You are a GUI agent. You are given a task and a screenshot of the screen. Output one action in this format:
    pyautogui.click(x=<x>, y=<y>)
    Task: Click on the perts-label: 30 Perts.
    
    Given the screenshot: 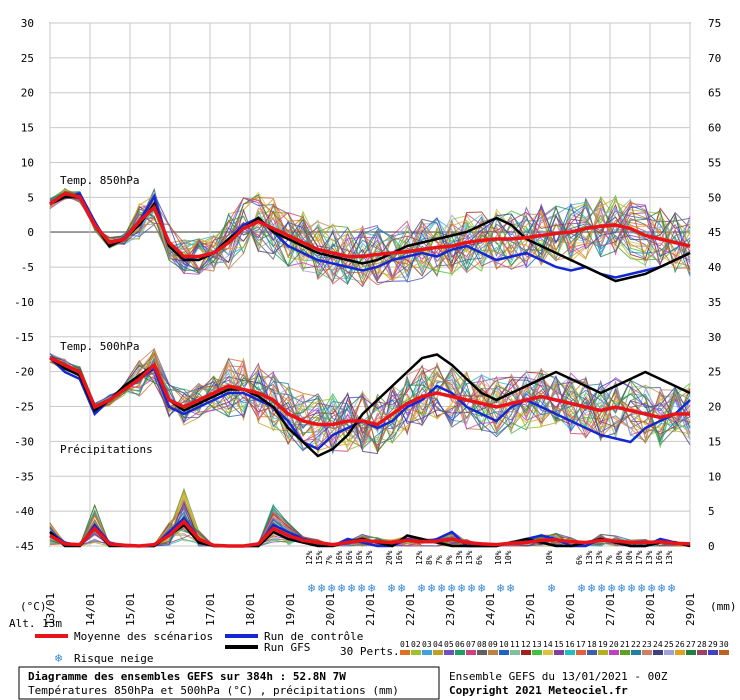 What is the action you would take?
    pyautogui.click(x=370, y=651)
    